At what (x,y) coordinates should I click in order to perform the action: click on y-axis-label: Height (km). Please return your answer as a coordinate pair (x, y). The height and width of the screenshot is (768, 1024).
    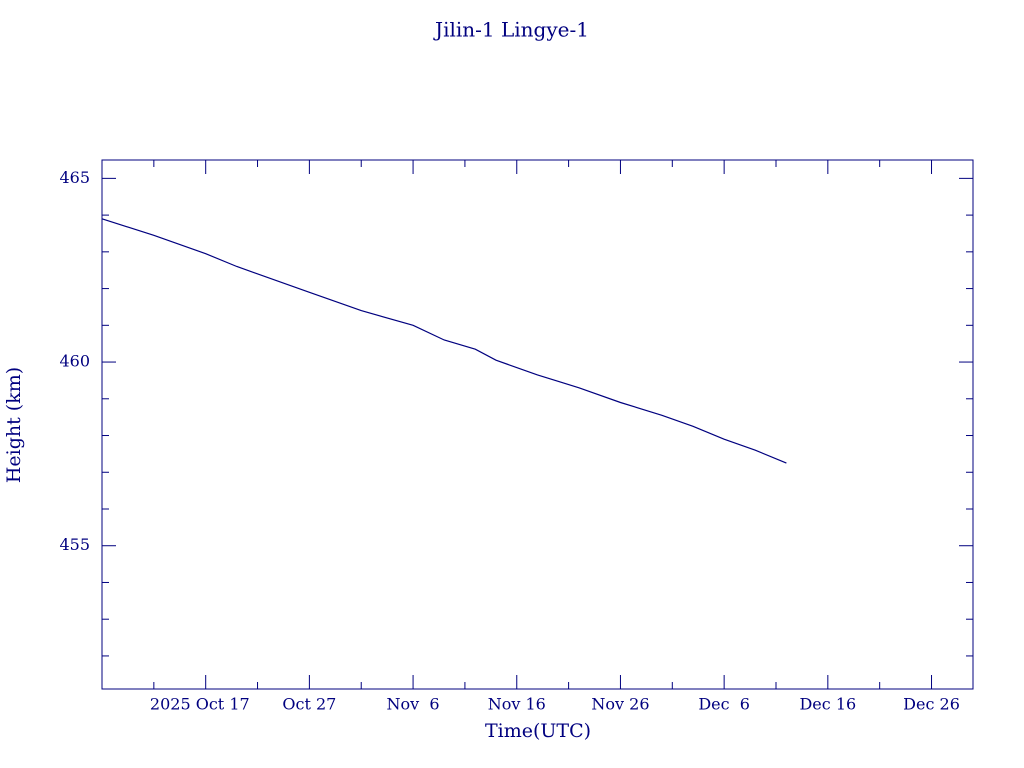
    Looking at the image, I should click on (14, 425).